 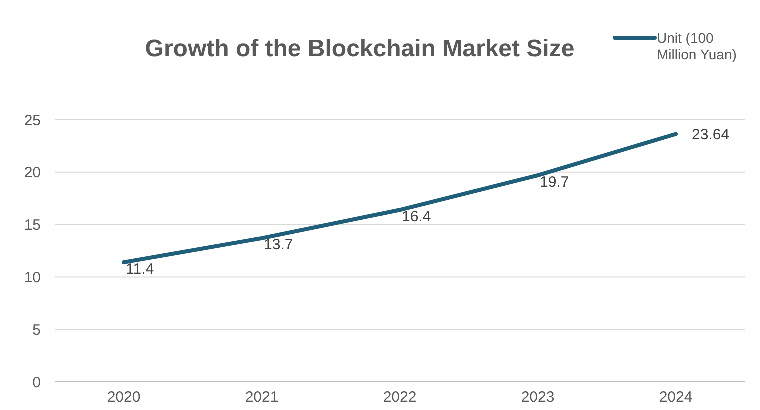 What do you see at coordinates (262, 397) in the screenshot?
I see `x-tick-label: 2021` at bounding box center [262, 397].